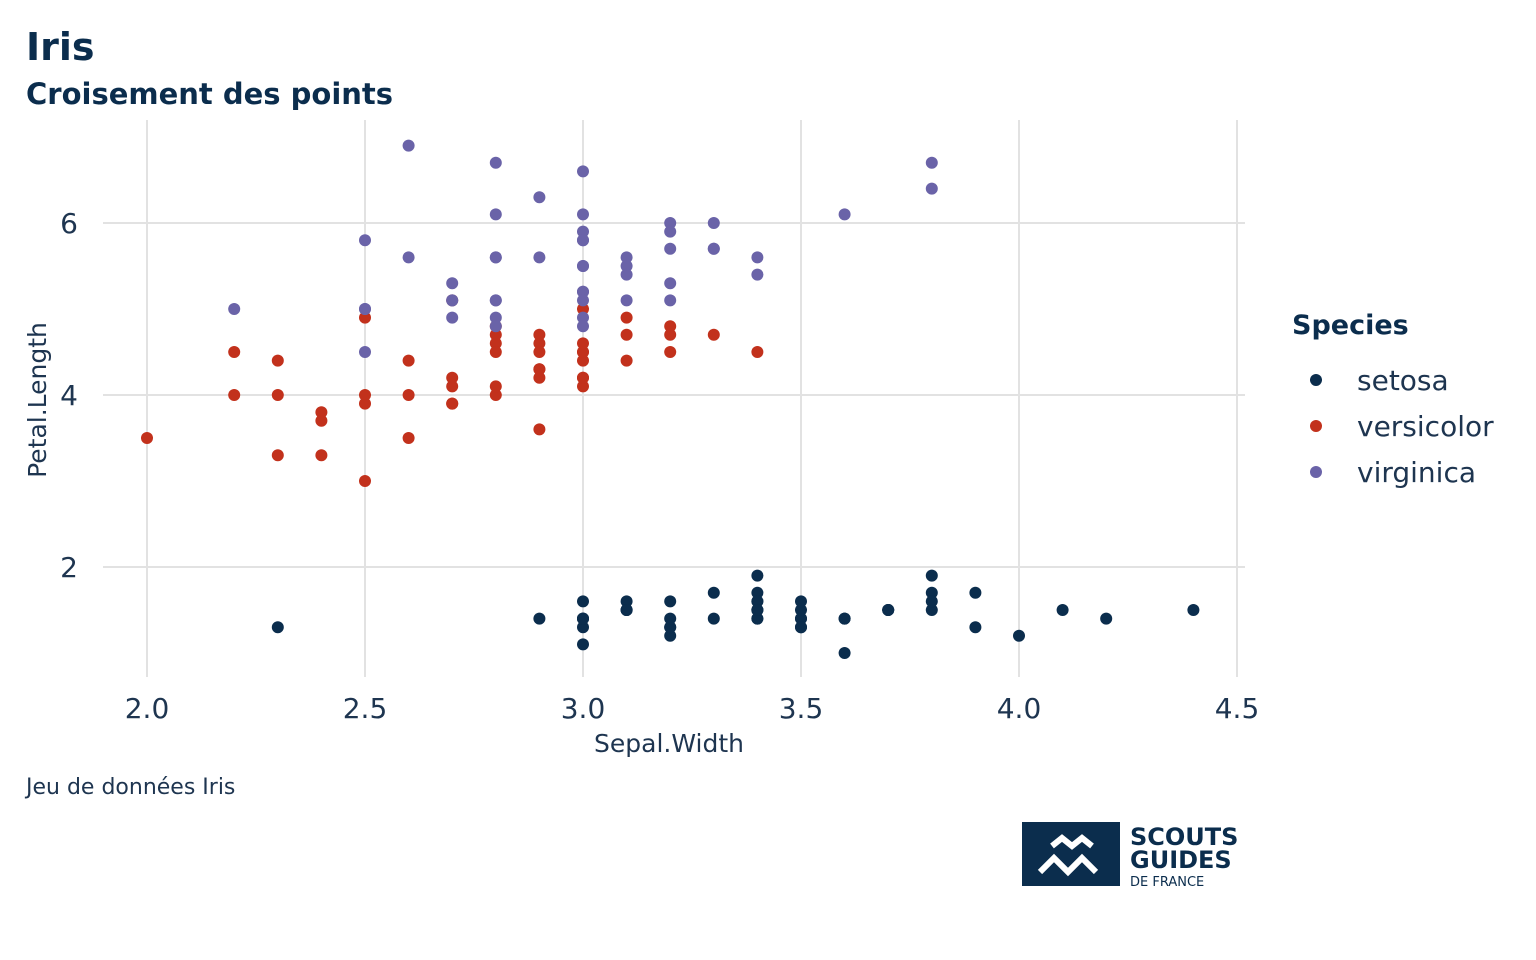  I want to click on legend-key-setosa, so click(1316, 380).